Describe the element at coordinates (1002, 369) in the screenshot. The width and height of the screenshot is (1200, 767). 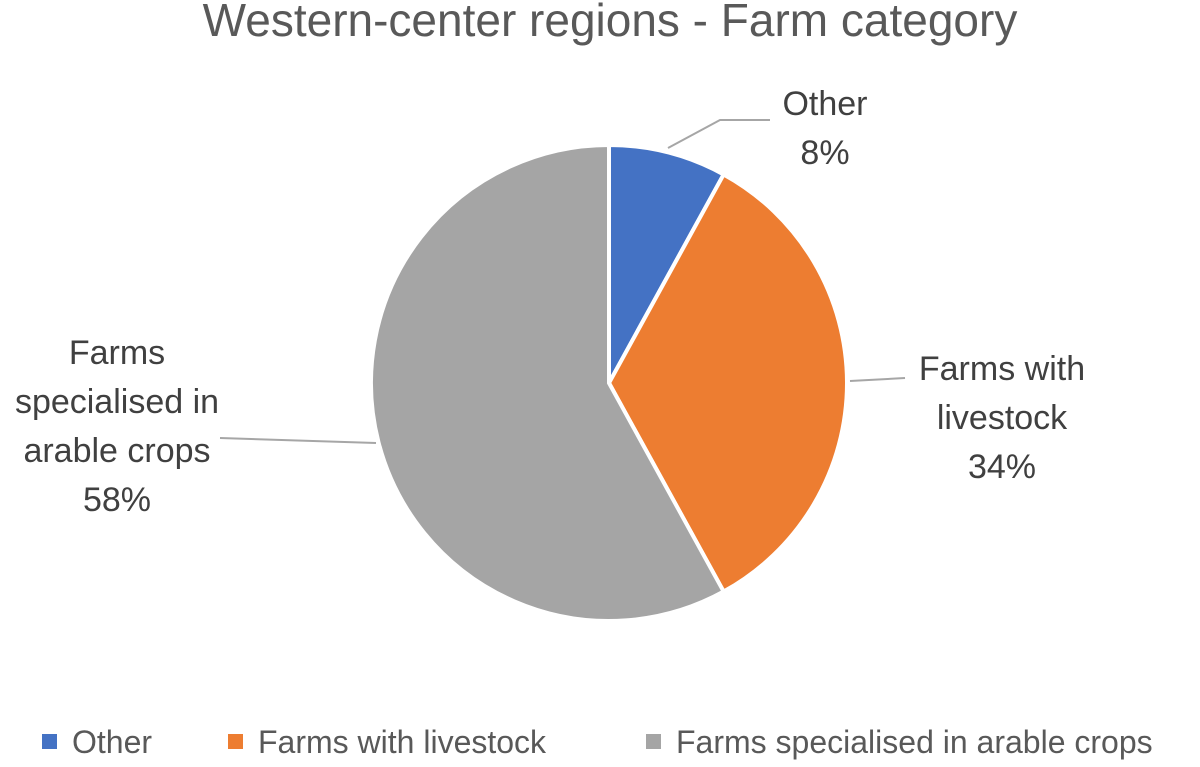
I see `data-label-text-farms-with-livestock: Farms with` at that location.